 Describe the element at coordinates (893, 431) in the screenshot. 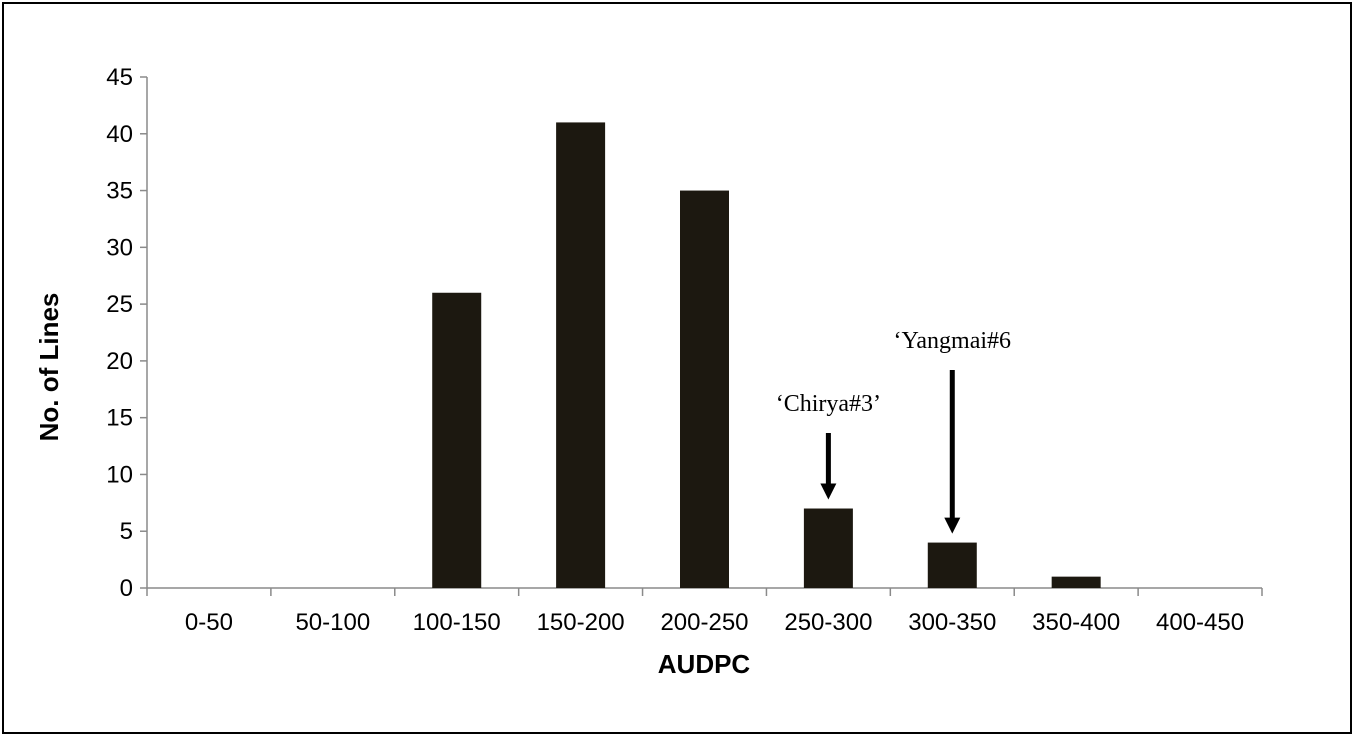

I see `annotations: ‘Chirya#3’ ‘Yangmai#6` at that location.